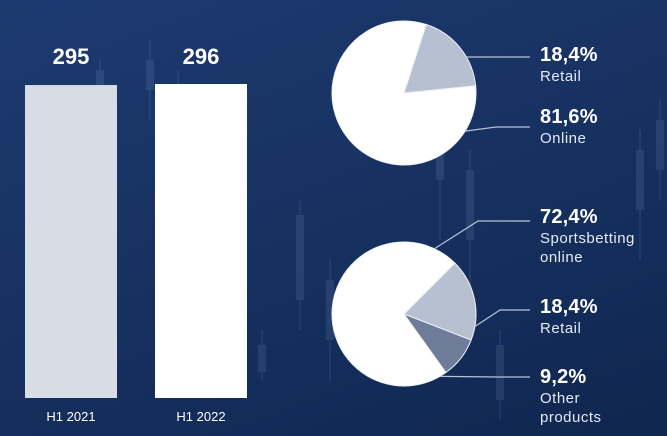 The height and width of the screenshot is (436, 667). I want to click on pie2-other-category-line2: products, so click(571, 417).